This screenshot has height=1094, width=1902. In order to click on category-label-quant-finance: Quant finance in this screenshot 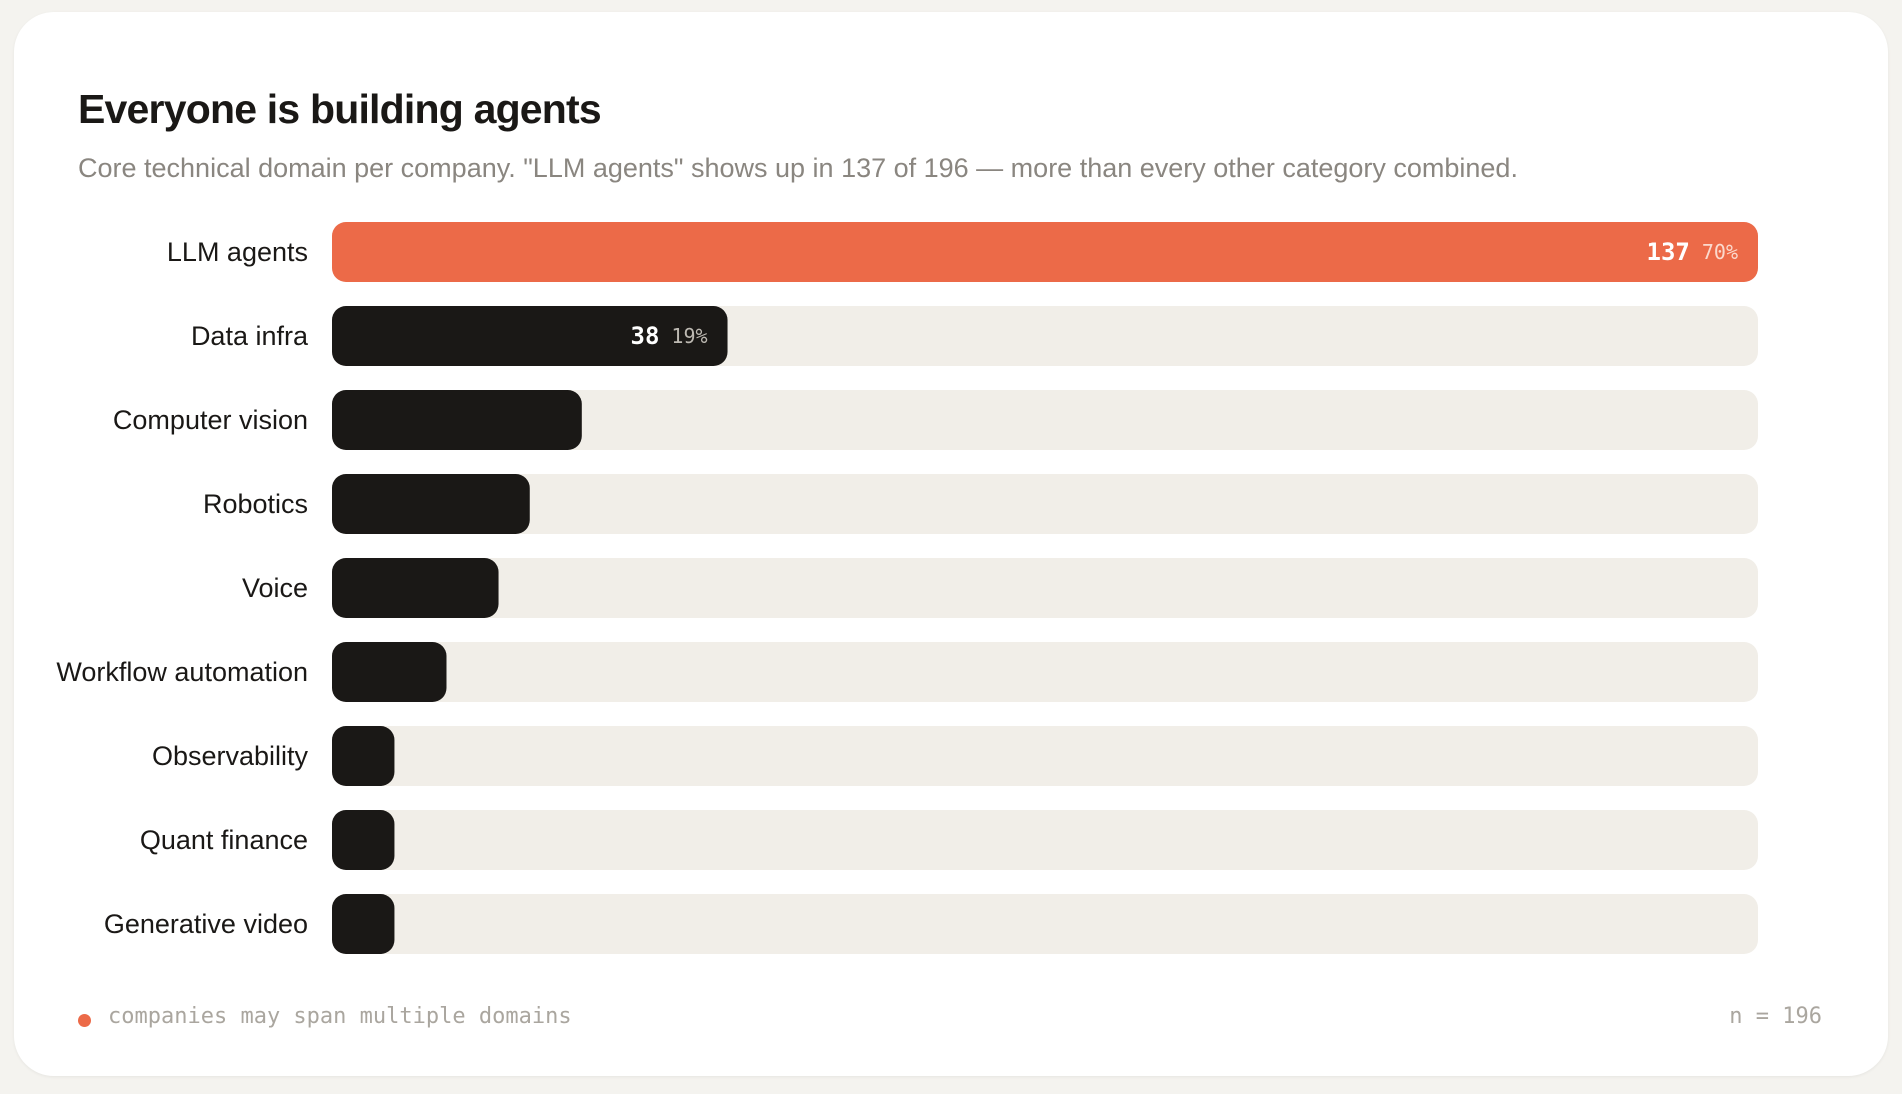, I will do `click(224, 840)`.